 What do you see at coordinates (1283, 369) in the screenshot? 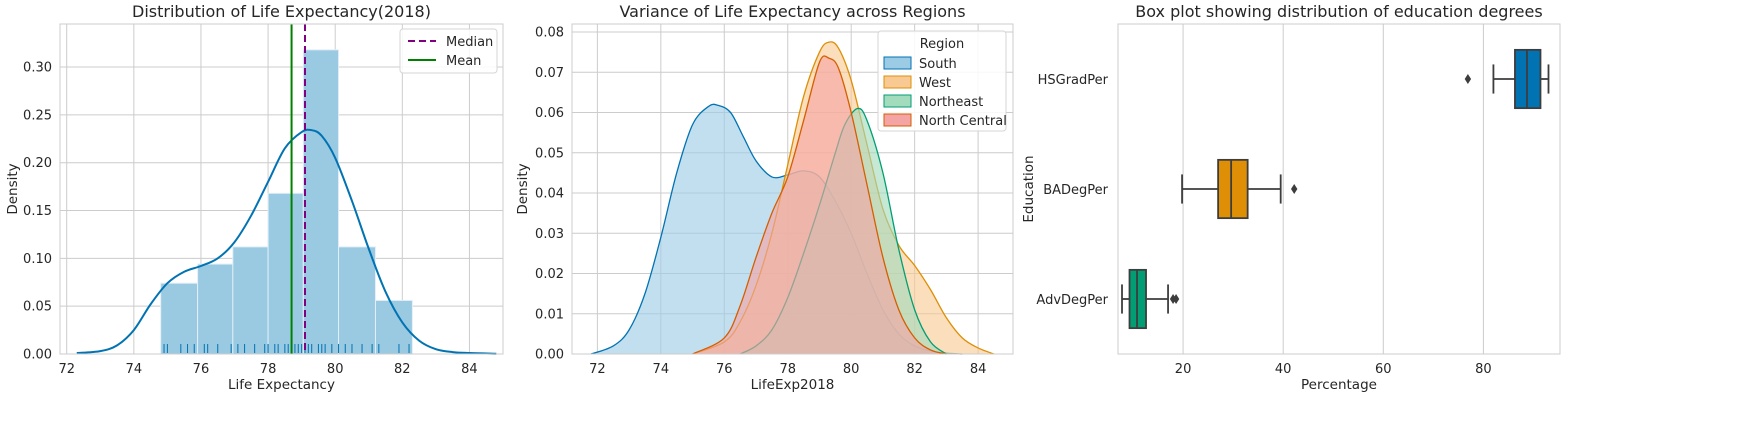
I see `x-tick-label: 40` at bounding box center [1283, 369].